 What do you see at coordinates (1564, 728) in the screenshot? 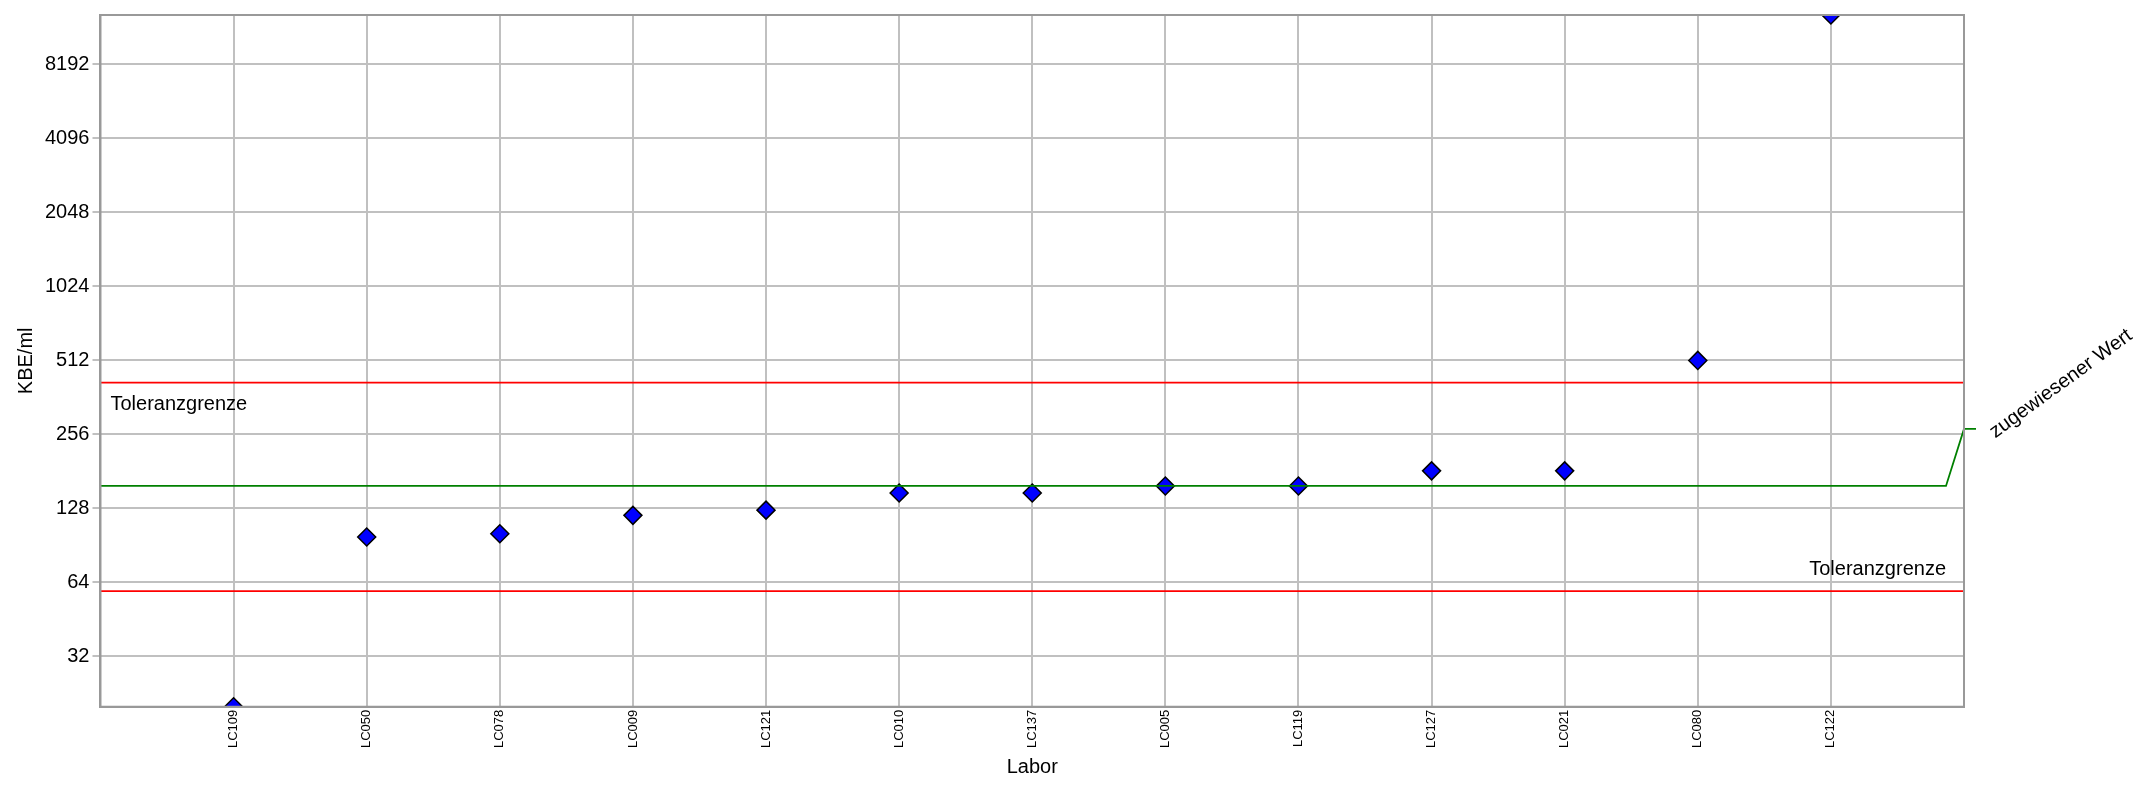
I see `x-tick-label: LC021` at bounding box center [1564, 728].